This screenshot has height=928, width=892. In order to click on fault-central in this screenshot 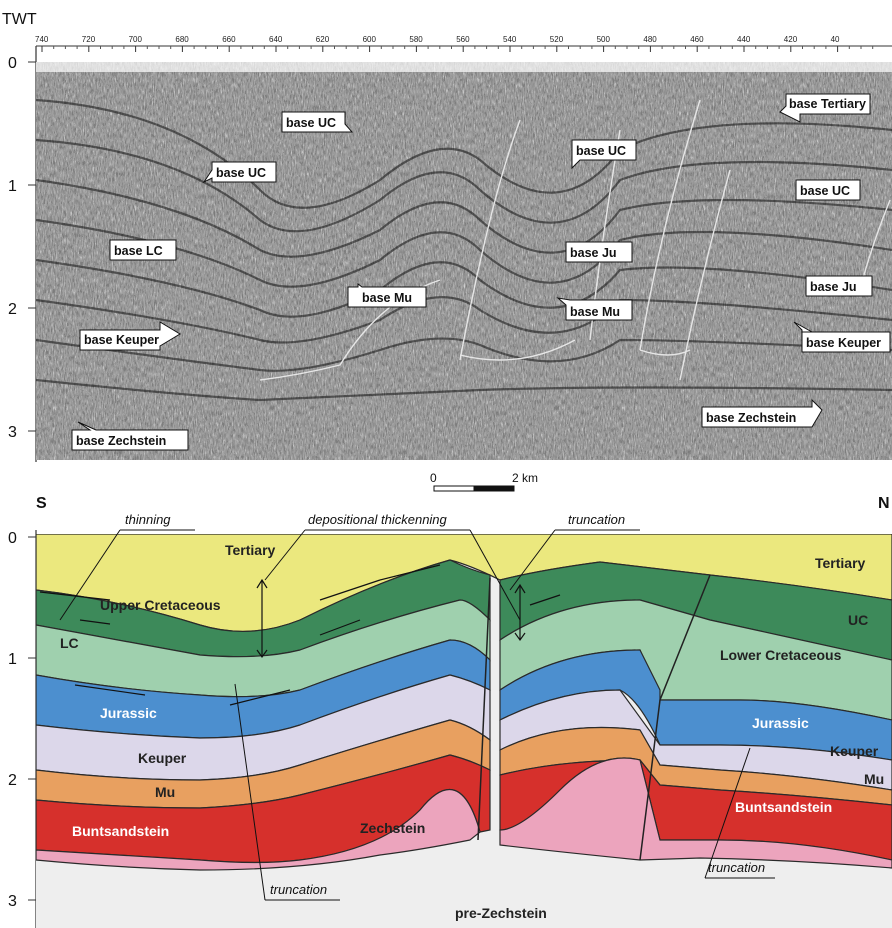, I will do `click(484, 709)`.